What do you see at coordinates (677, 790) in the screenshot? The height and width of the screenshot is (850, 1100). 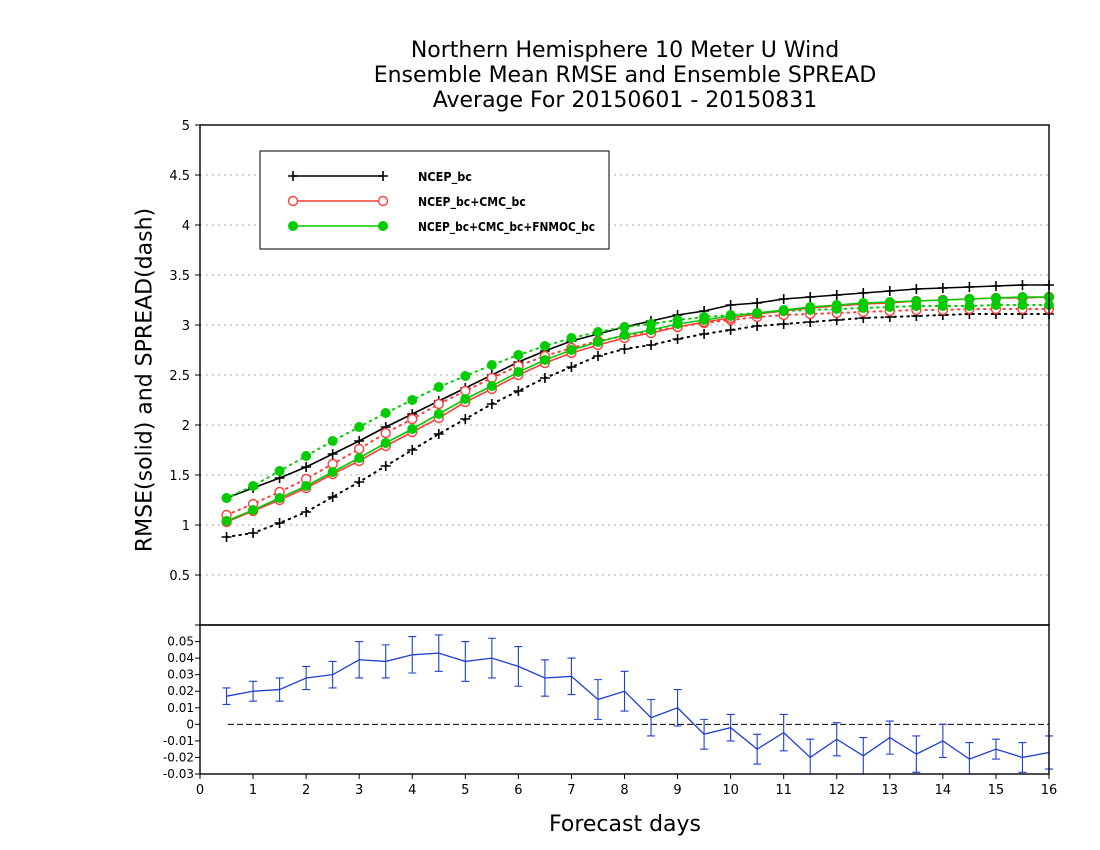 I see `x-tick-label: 9` at bounding box center [677, 790].